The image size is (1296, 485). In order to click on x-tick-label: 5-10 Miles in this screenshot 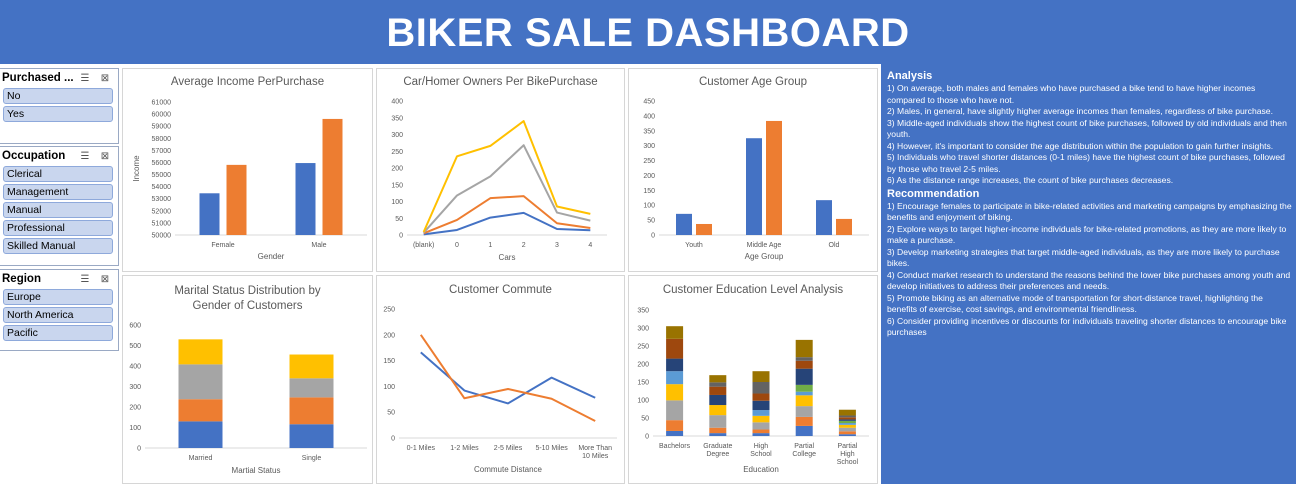, I will do `click(551, 448)`.